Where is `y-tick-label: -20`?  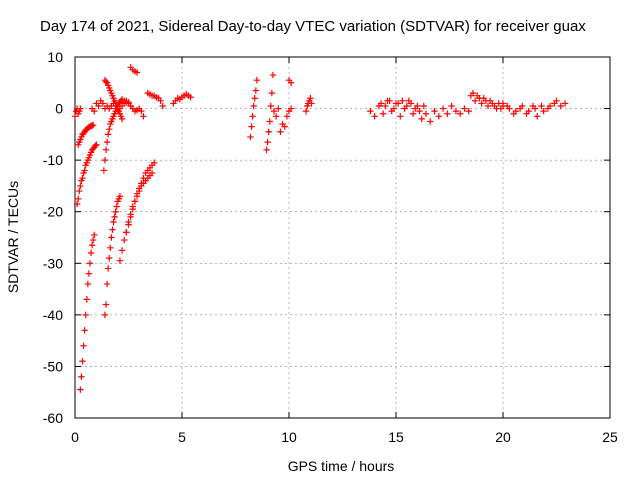
y-tick-label: -20 is located at coordinates (53, 212).